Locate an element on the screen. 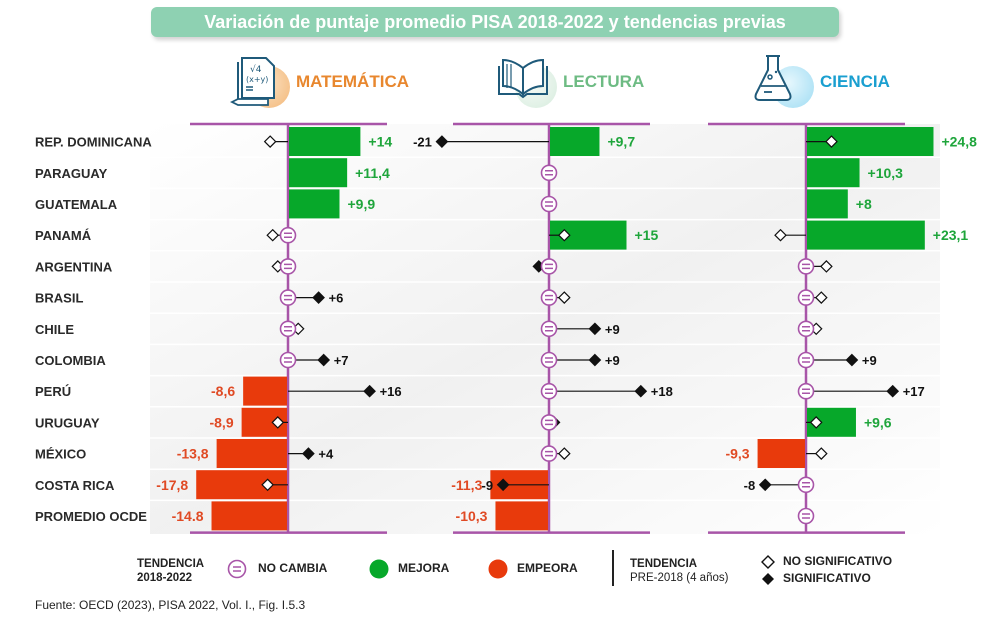  row-marks-ciencia: +8 is located at coordinates (839, 204).